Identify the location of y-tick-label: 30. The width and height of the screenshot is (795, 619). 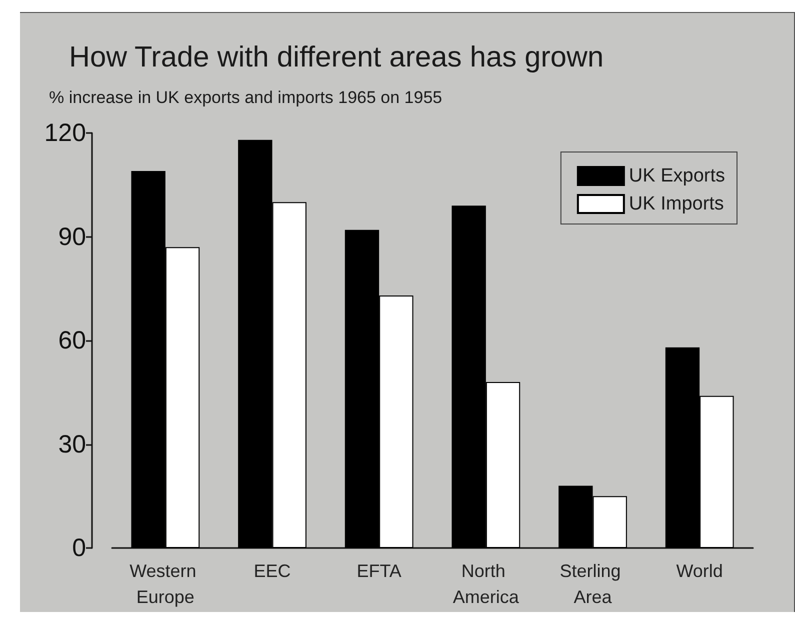
(72, 444).